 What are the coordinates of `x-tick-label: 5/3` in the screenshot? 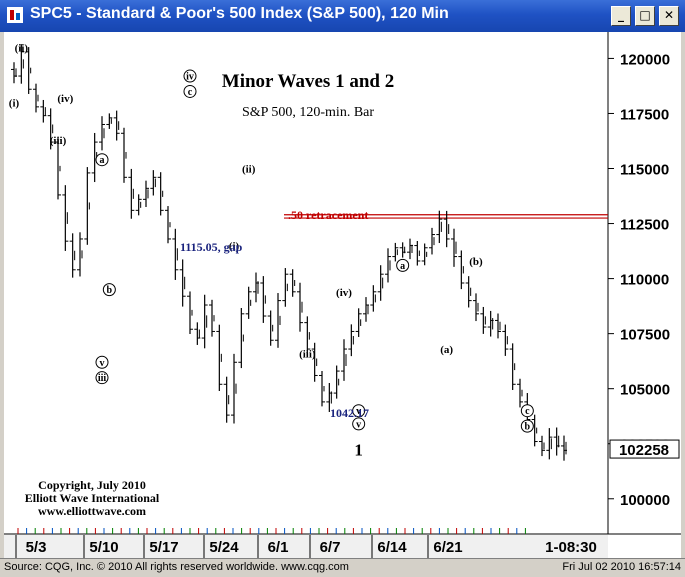 It's located at (36, 547).